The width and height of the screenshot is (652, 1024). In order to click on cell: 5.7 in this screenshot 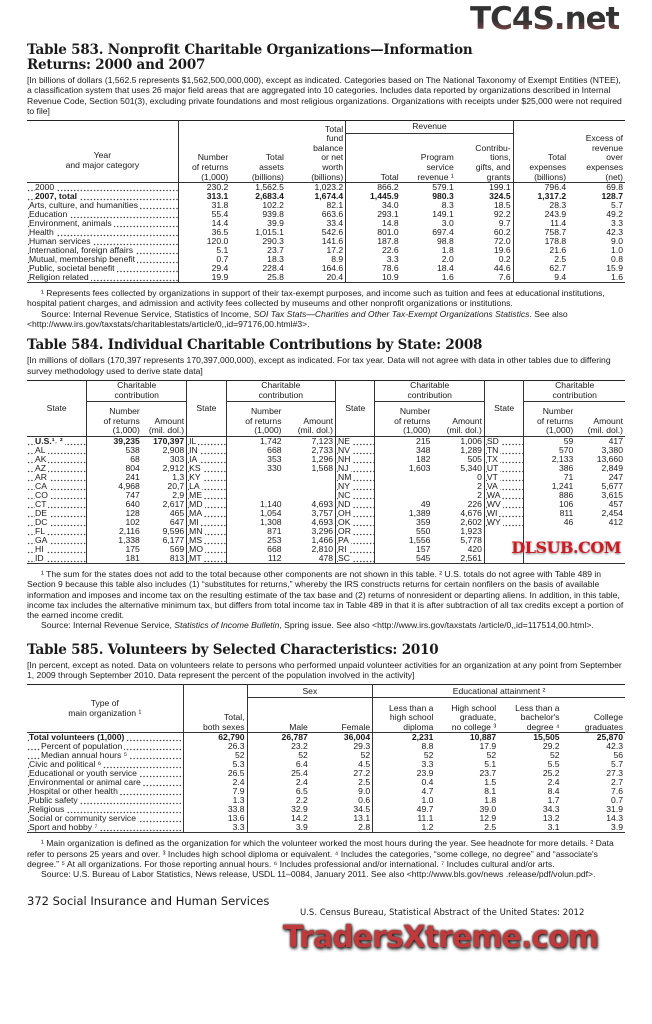, I will do `click(617, 206)`.